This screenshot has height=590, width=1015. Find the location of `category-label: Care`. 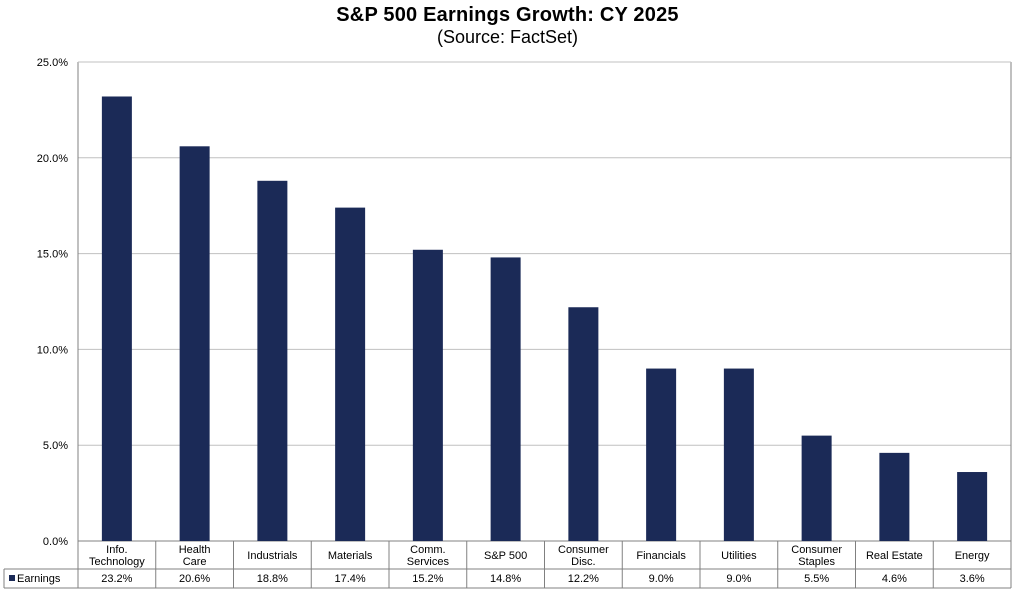

category-label: Care is located at coordinates (195, 562).